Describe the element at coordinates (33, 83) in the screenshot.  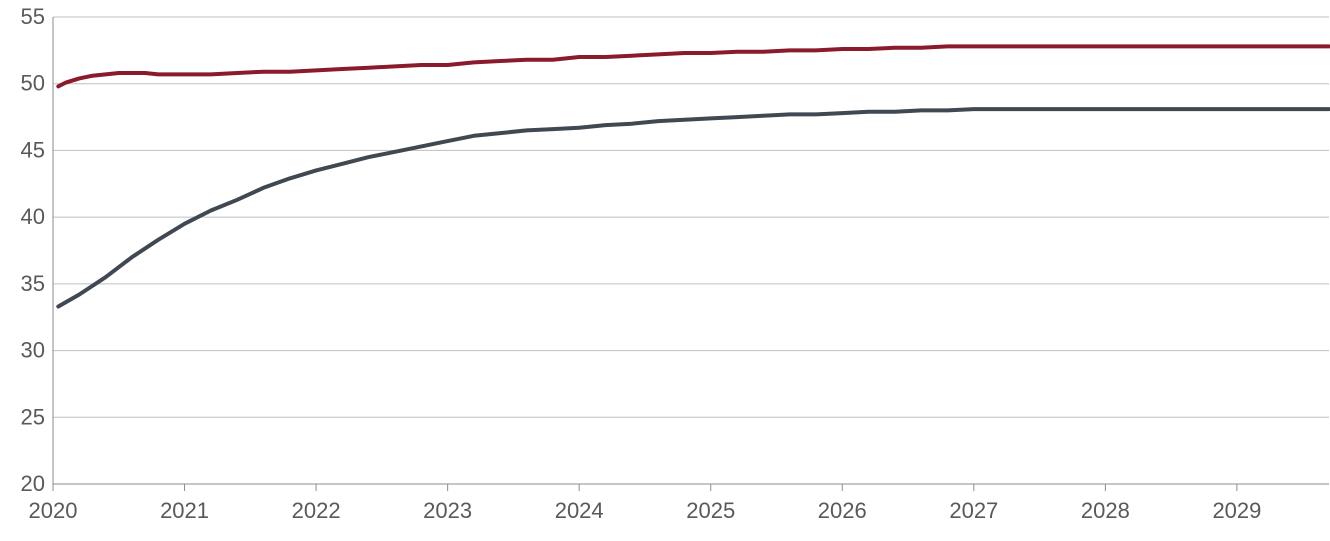
I see `y-tick-label: 50` at that location.